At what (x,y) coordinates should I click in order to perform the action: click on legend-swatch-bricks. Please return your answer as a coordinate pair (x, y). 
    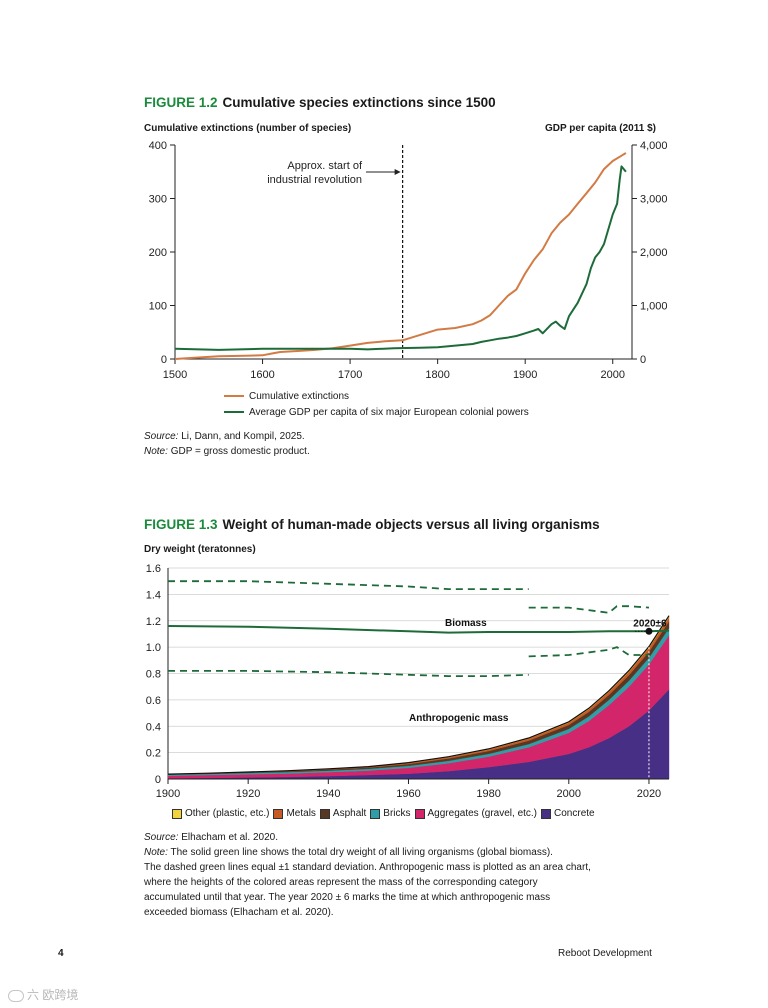
    Looking at the image, I should click on (375, 813).